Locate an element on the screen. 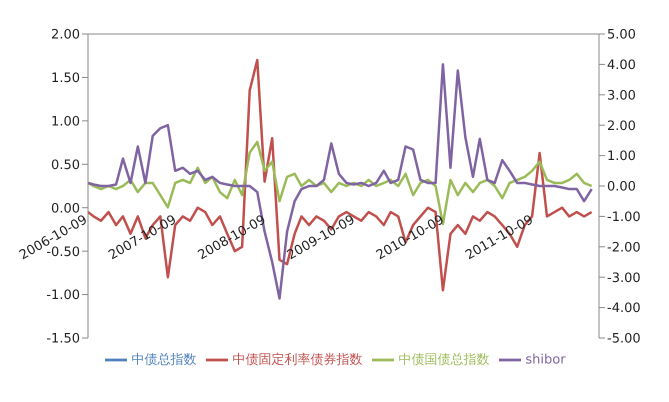 This screenshot has height=402, width=669. y2-tick-label: 2.00 is located at coordinates (621, 126).